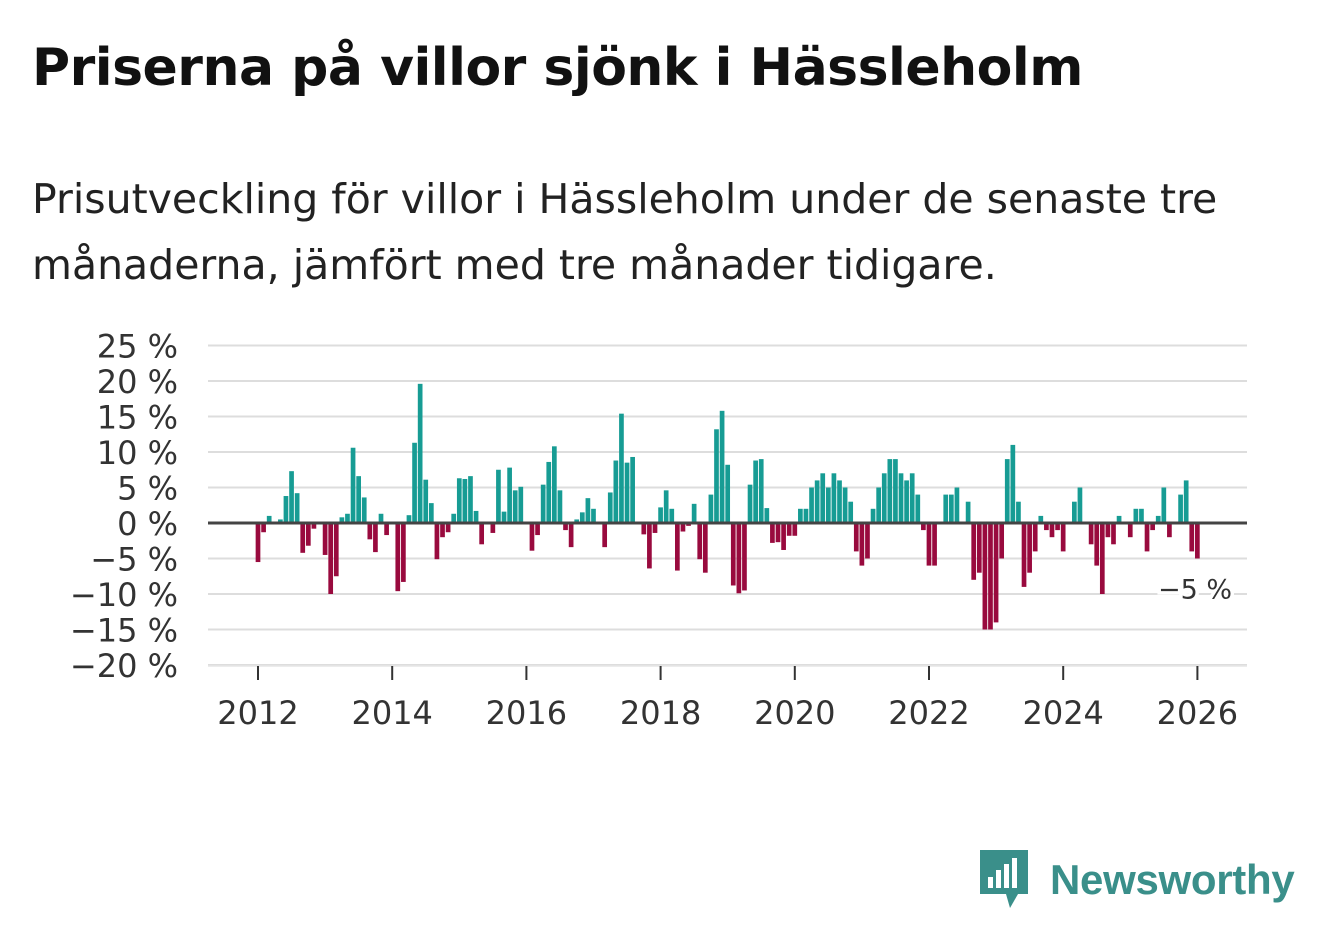 Image resolution: width=1322 pixels, height=939 pixels. What do you see at coordinates (928, 713) in the screenshot?
I see `x-tick-label: 2022` at bounding box center [928, 713].